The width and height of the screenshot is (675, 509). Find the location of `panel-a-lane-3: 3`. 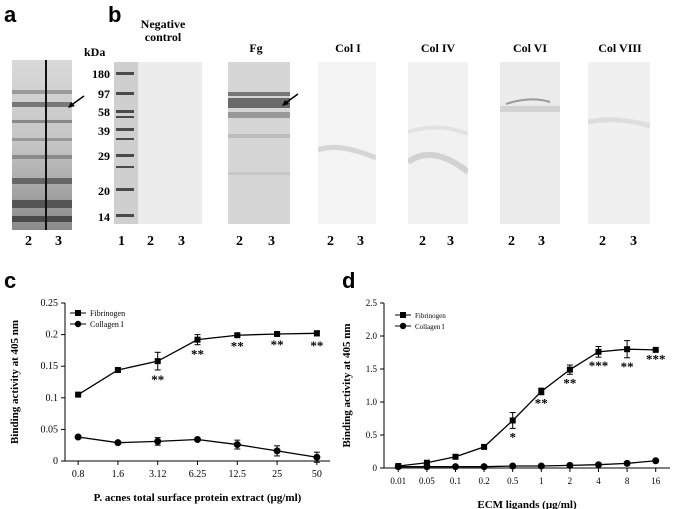

panel-a-lane-3: 3 is located at coordinates (58, 241).